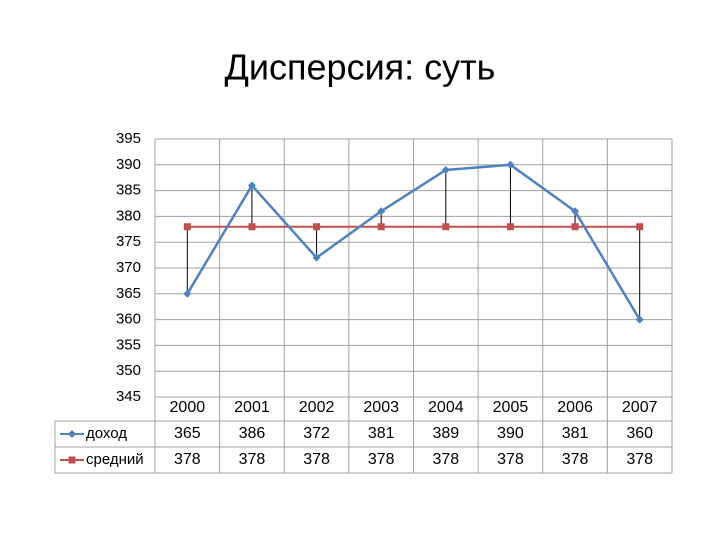 The width and height of the screenshot is (720, 540). What do you see at coordinates (128, 138) in the screenshot?
I see `y-tick-label: 395` at bounding box center [128, 138].